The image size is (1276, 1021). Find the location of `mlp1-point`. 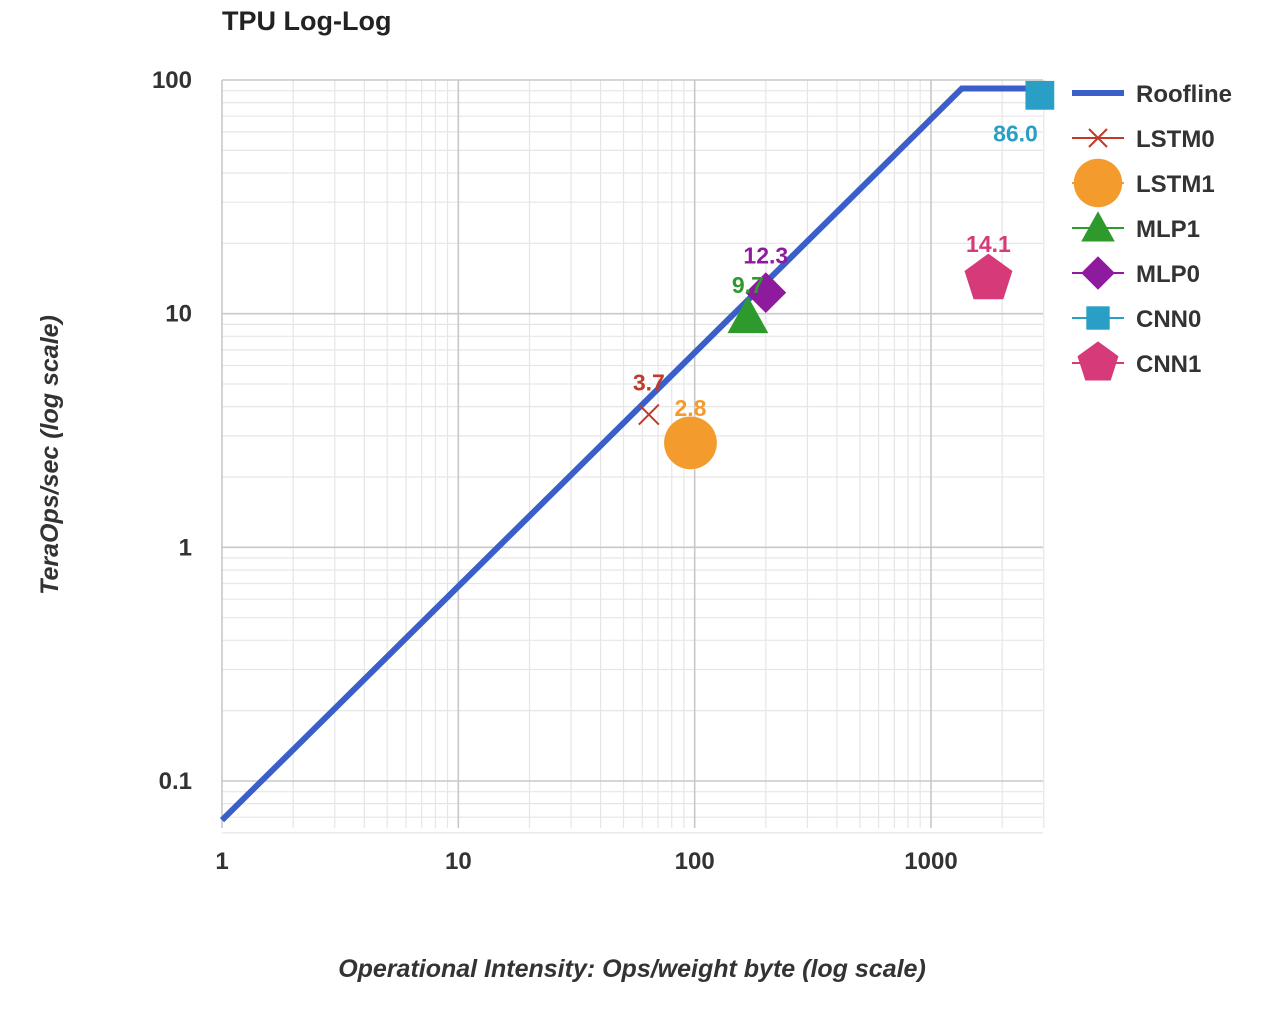

mlp1-point is located at coordinates (748, 315).